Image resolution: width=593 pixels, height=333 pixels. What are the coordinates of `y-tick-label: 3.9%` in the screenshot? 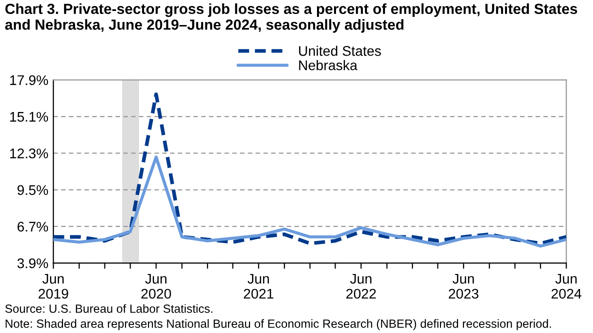 It's located at (32, 263).